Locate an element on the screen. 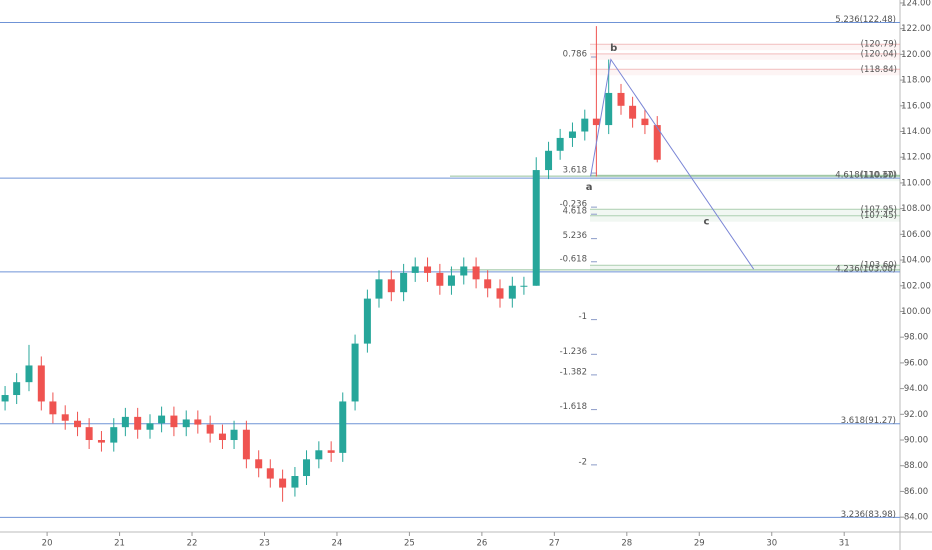  y-tick-label: 110.00 is located at coordinates (916, 183).